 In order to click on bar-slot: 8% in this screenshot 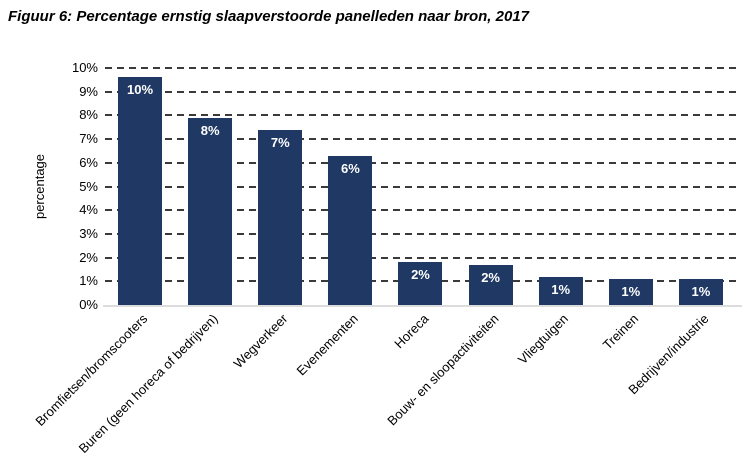, I will do `click(210, 186)`.